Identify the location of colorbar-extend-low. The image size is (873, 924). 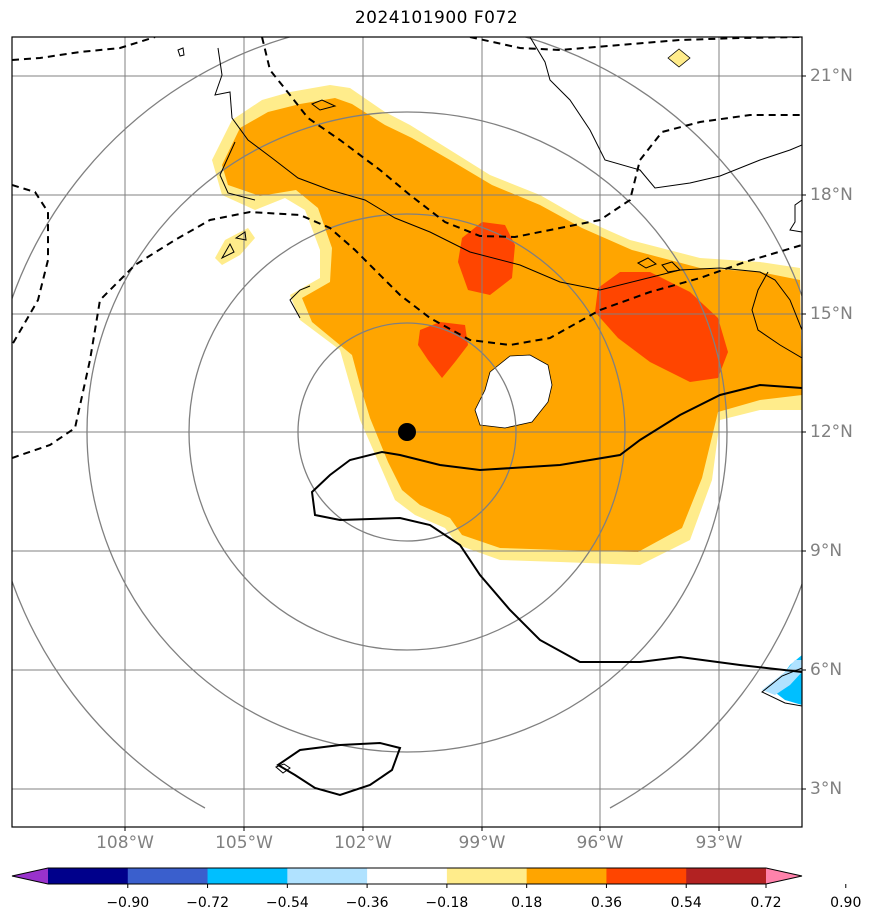
(30, 876).